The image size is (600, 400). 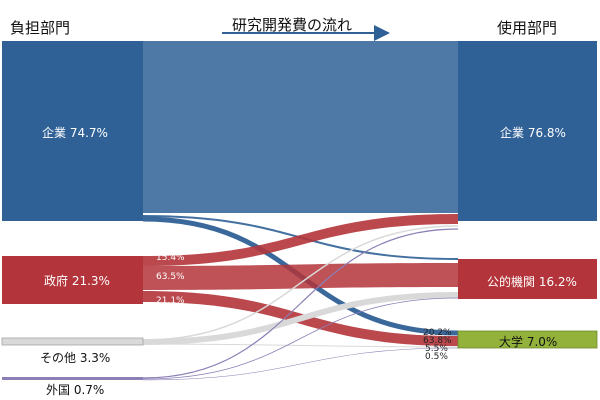 I want to click on target-node-company, so click(x=527, y=131).